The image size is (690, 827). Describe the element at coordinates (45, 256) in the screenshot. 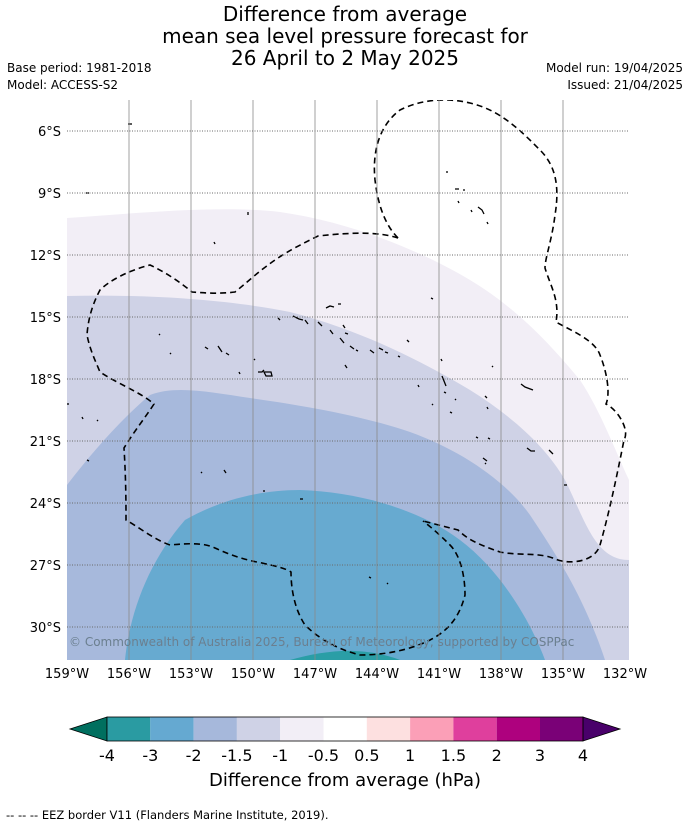

I see `lat-label-12s: 12°S` at that location.